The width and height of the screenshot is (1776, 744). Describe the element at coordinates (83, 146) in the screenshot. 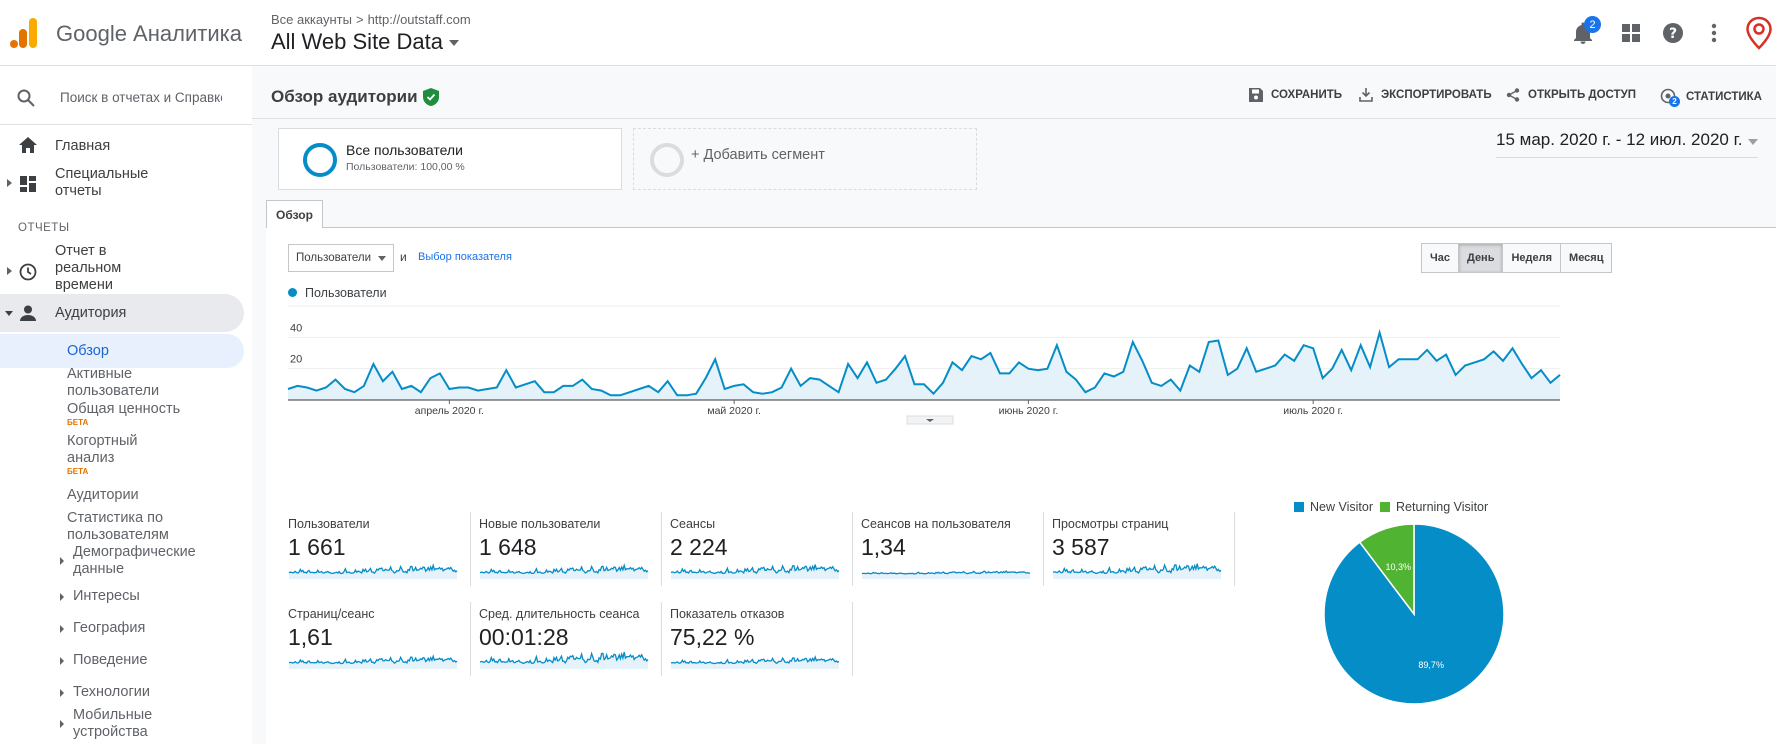

I see `sidebar-item-home: Главная` at that location.